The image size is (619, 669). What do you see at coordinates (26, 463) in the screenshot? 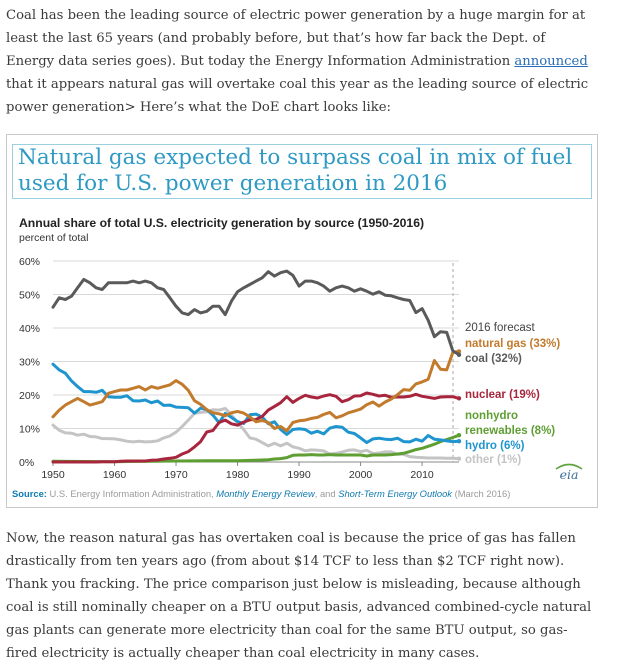
I see `y-tick-label: 0%` at bounding box center [26, 463].